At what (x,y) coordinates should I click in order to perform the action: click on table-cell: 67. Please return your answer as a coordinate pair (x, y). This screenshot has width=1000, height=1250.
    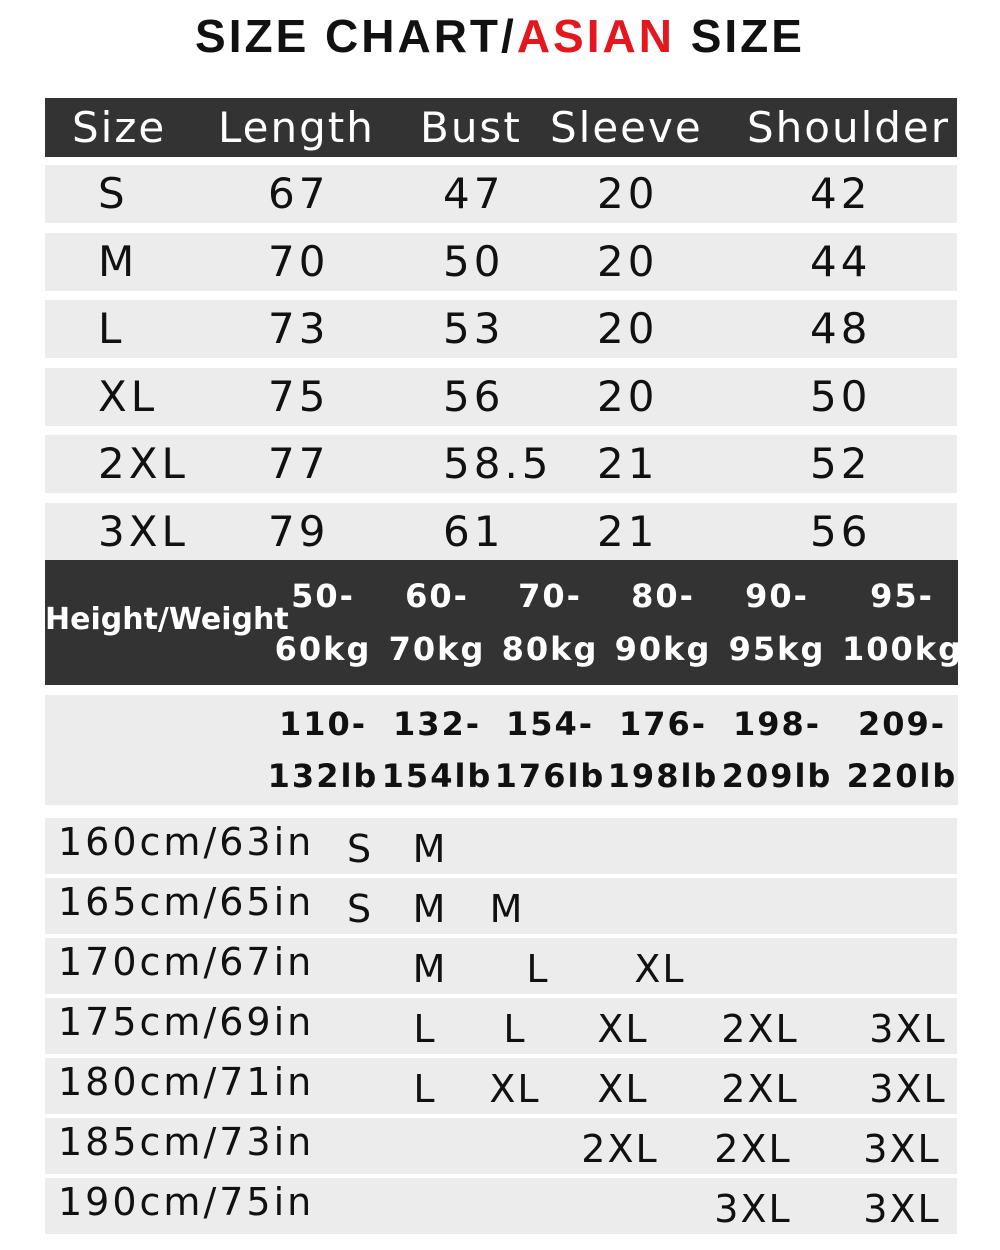
    Looking at the image, I should click on (299, 193).